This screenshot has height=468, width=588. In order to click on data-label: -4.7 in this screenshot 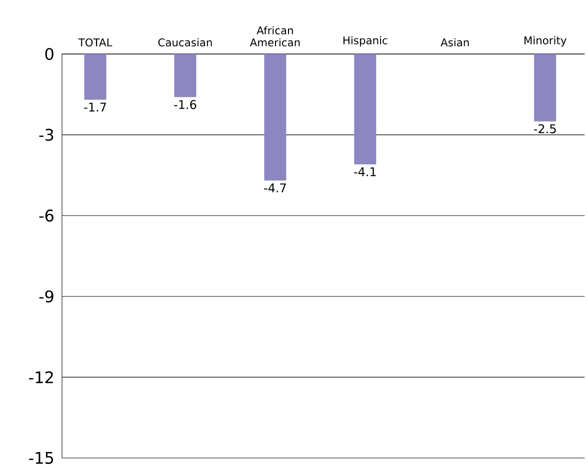, I will do `click(275, 188)`.